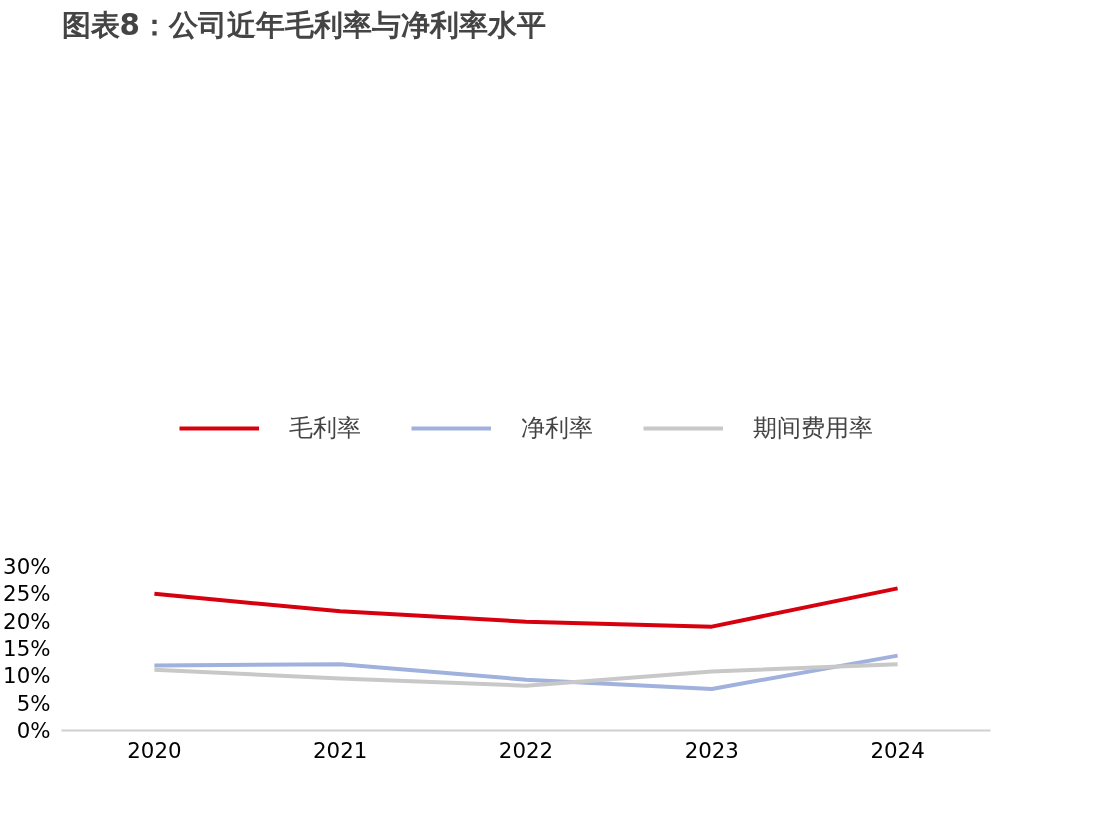  Describe the element at coordinates (812, 428) in the screenshot. I see `legend-label: 期间费用率` at that location.